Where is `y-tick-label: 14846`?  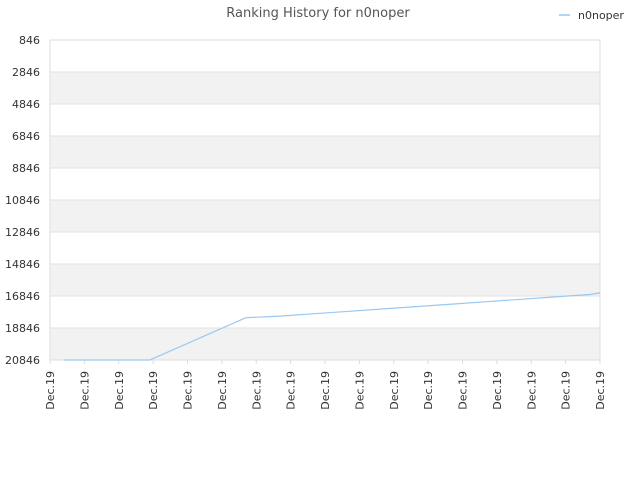
y-tick-label: 14846 is located at coordinates (22, 264).